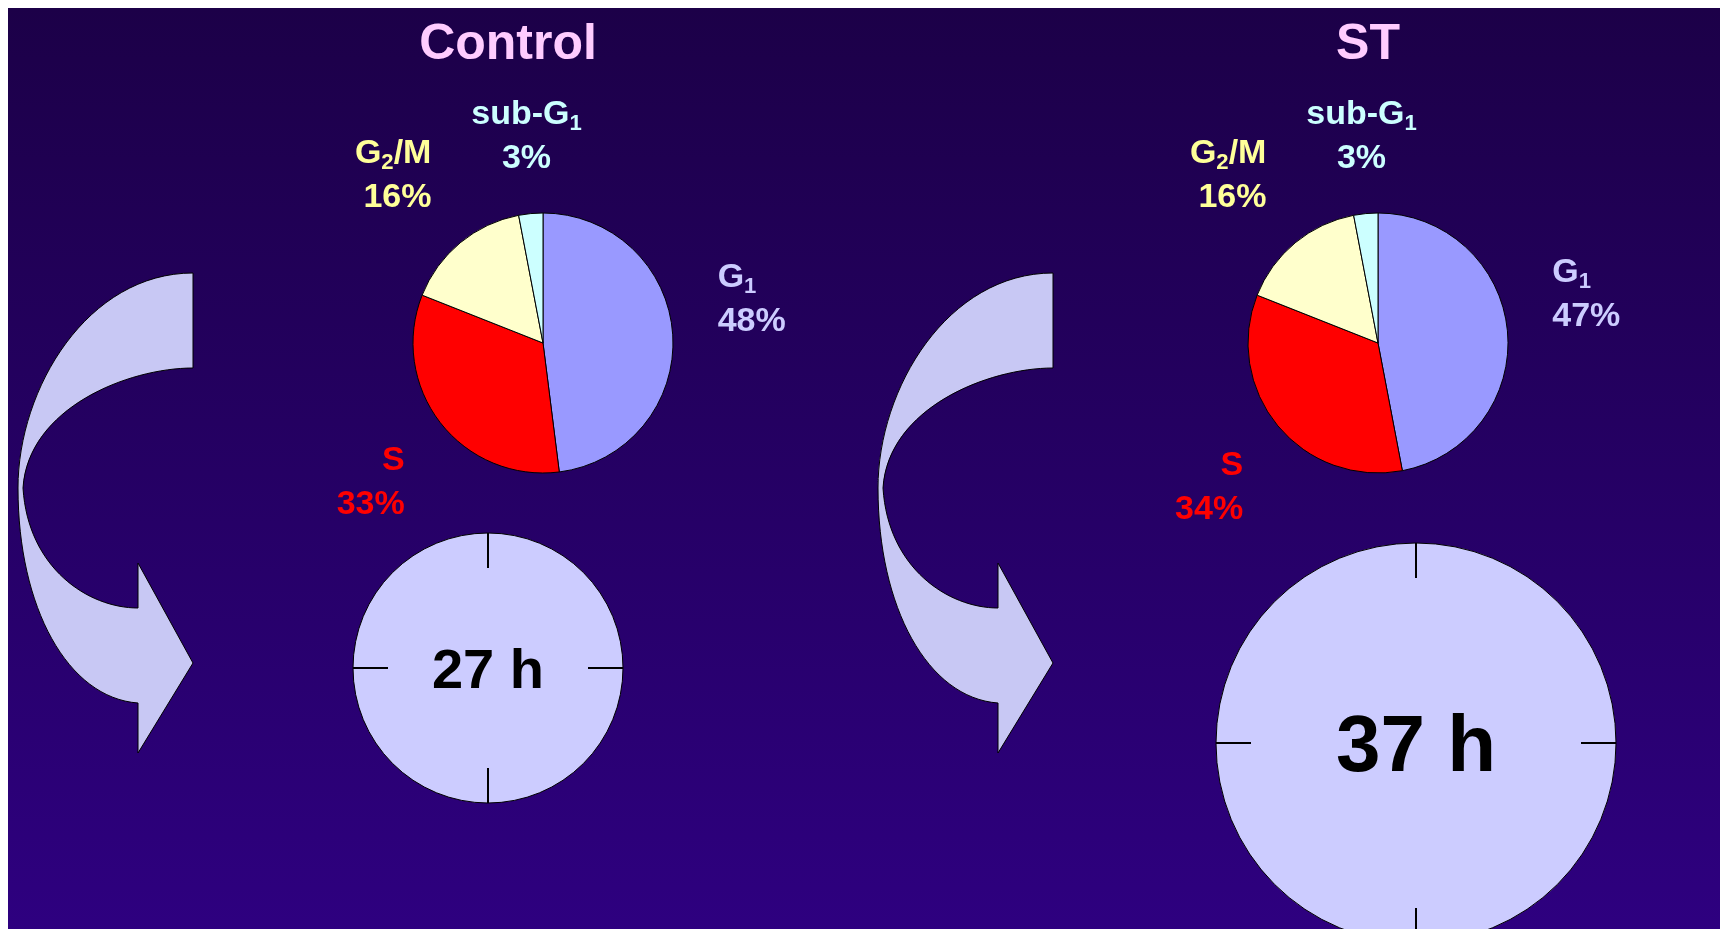 The height and width of the screenshot is (929, 1720). What do you see at coordinates (508, 42) in the screenshot?
I see `chart-title: Control` at bounding box center [508, 42].